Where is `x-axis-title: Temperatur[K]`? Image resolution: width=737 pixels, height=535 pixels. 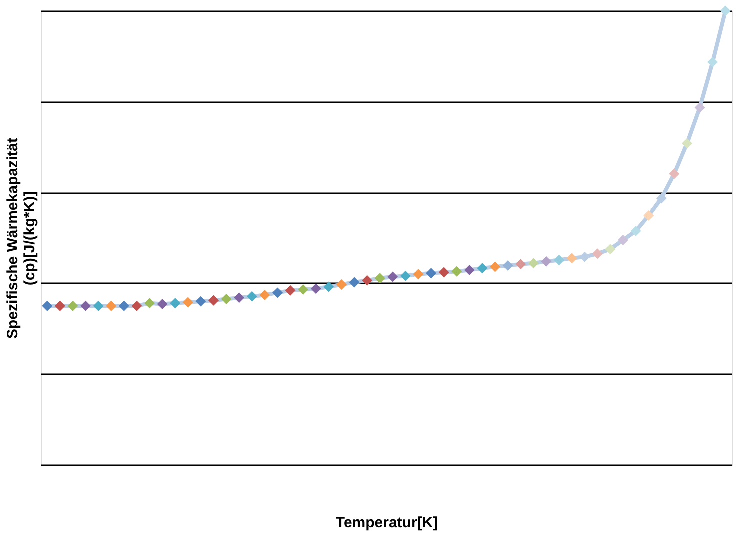 x-axis-title: Temperatur[K] is located at coordinates (387, 523).